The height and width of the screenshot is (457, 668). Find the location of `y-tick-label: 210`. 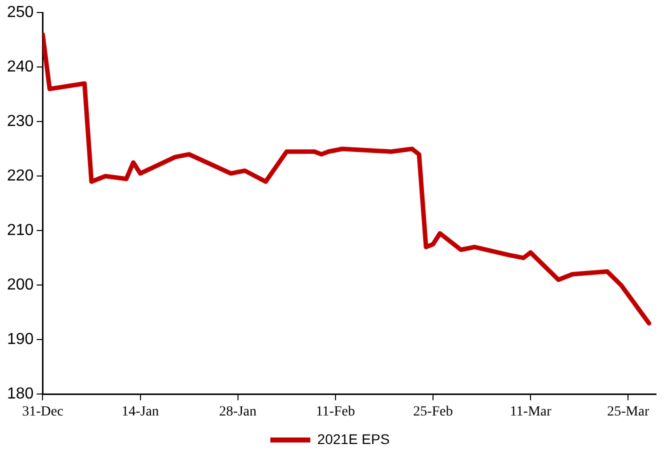

y-tick-label: 210 is located at coordinates (20, 231).